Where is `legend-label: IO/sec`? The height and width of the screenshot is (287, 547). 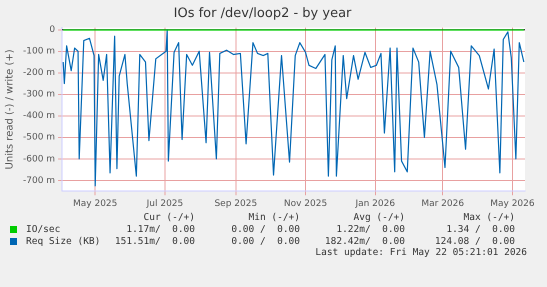
legend-label: IO/sec is located at coordinates (43, 229).